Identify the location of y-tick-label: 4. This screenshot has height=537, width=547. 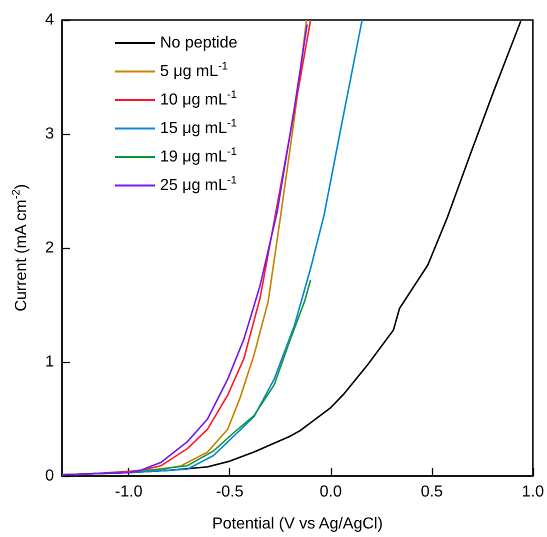
(49, 20).